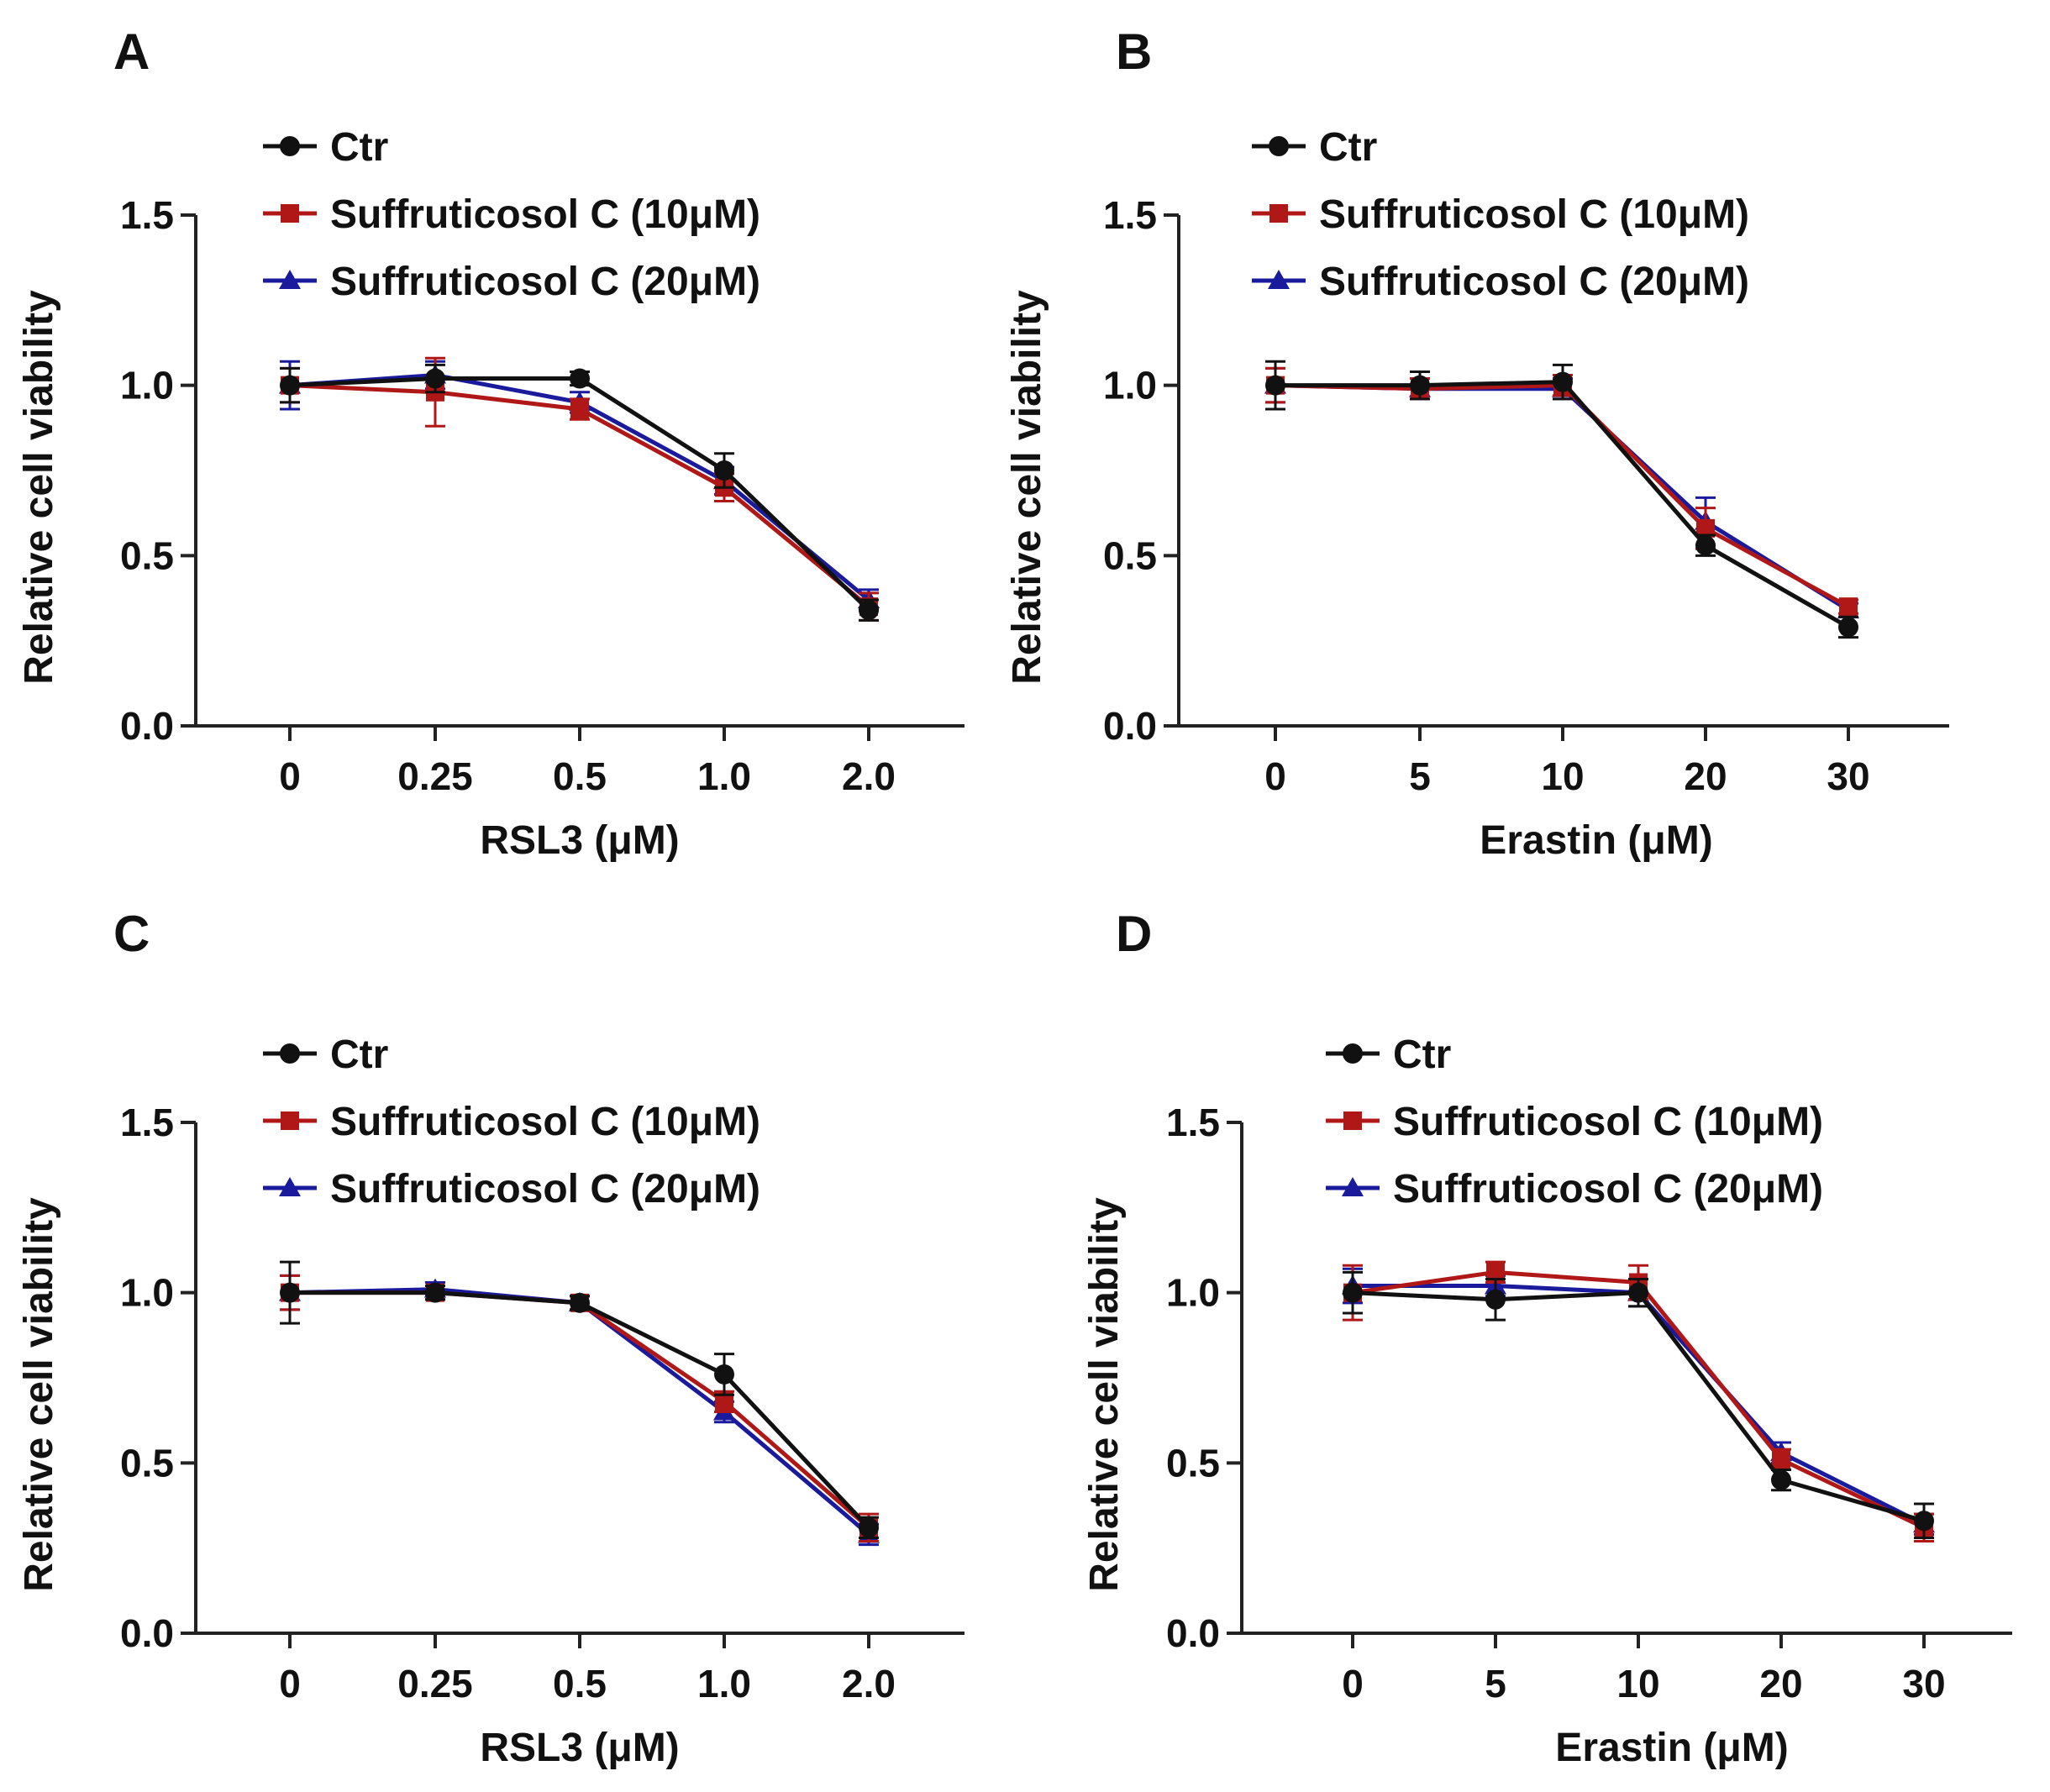  Describe the element at coordinates (1134, 52) in the screenshot. I see `panel-letter: B` at that location.